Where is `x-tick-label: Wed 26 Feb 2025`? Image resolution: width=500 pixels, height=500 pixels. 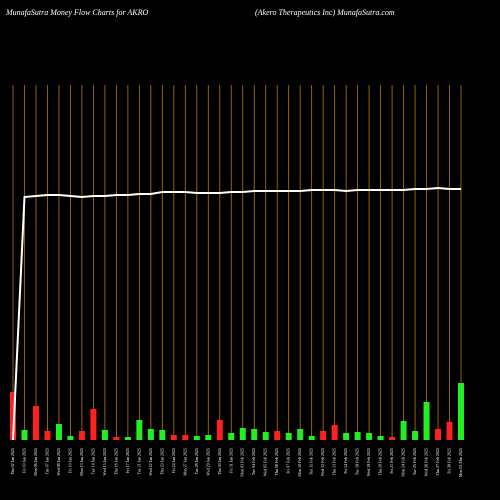 x-tick-label: Wed 26 Feb 2025 is located at coordinates (426, 462).